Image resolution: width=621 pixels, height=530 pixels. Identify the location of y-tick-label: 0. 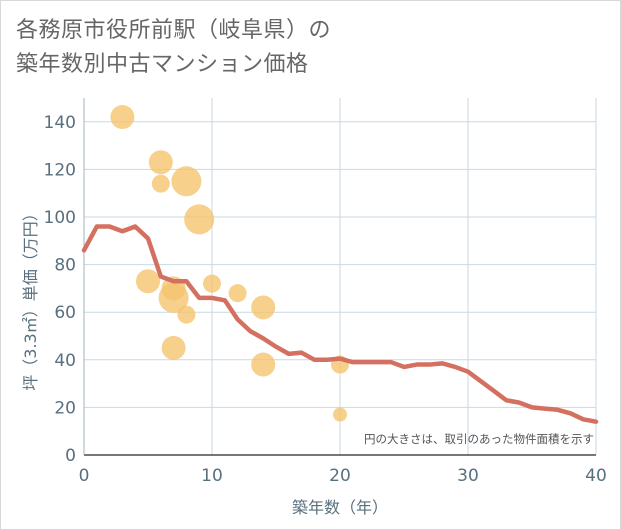
(70, 456).